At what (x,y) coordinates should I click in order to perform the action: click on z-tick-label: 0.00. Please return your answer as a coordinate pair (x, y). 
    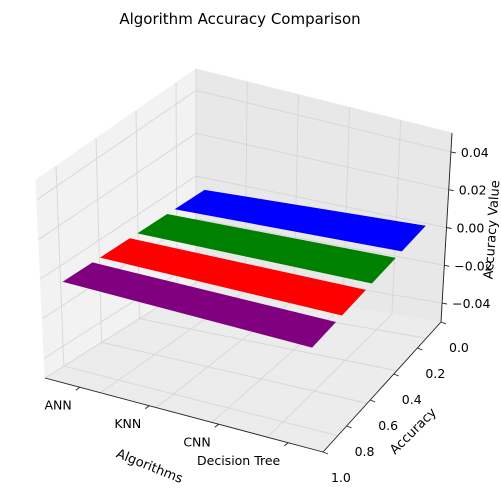
    Looking at the image, I should click on (471, 228).